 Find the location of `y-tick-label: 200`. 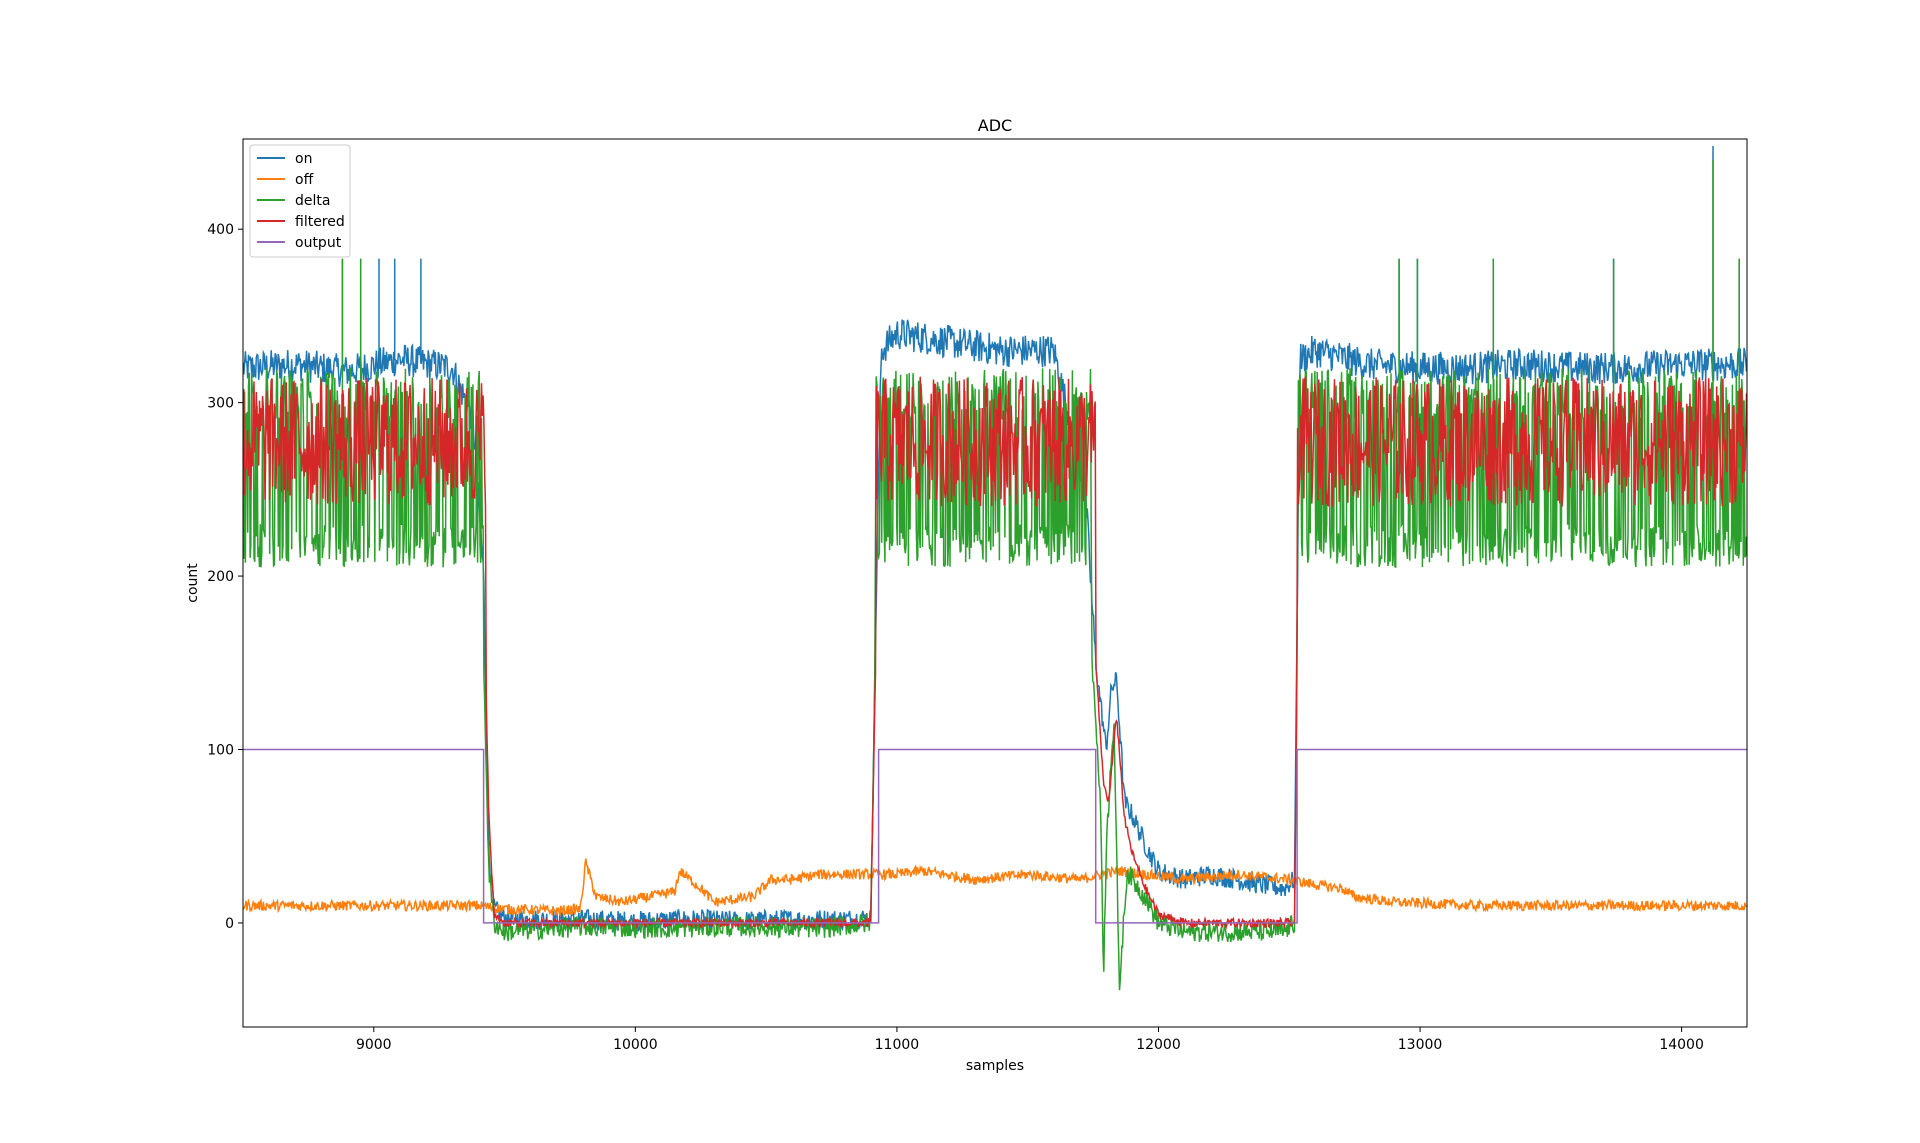

y-tick-label: 200 is located at coordinates (220, 577).